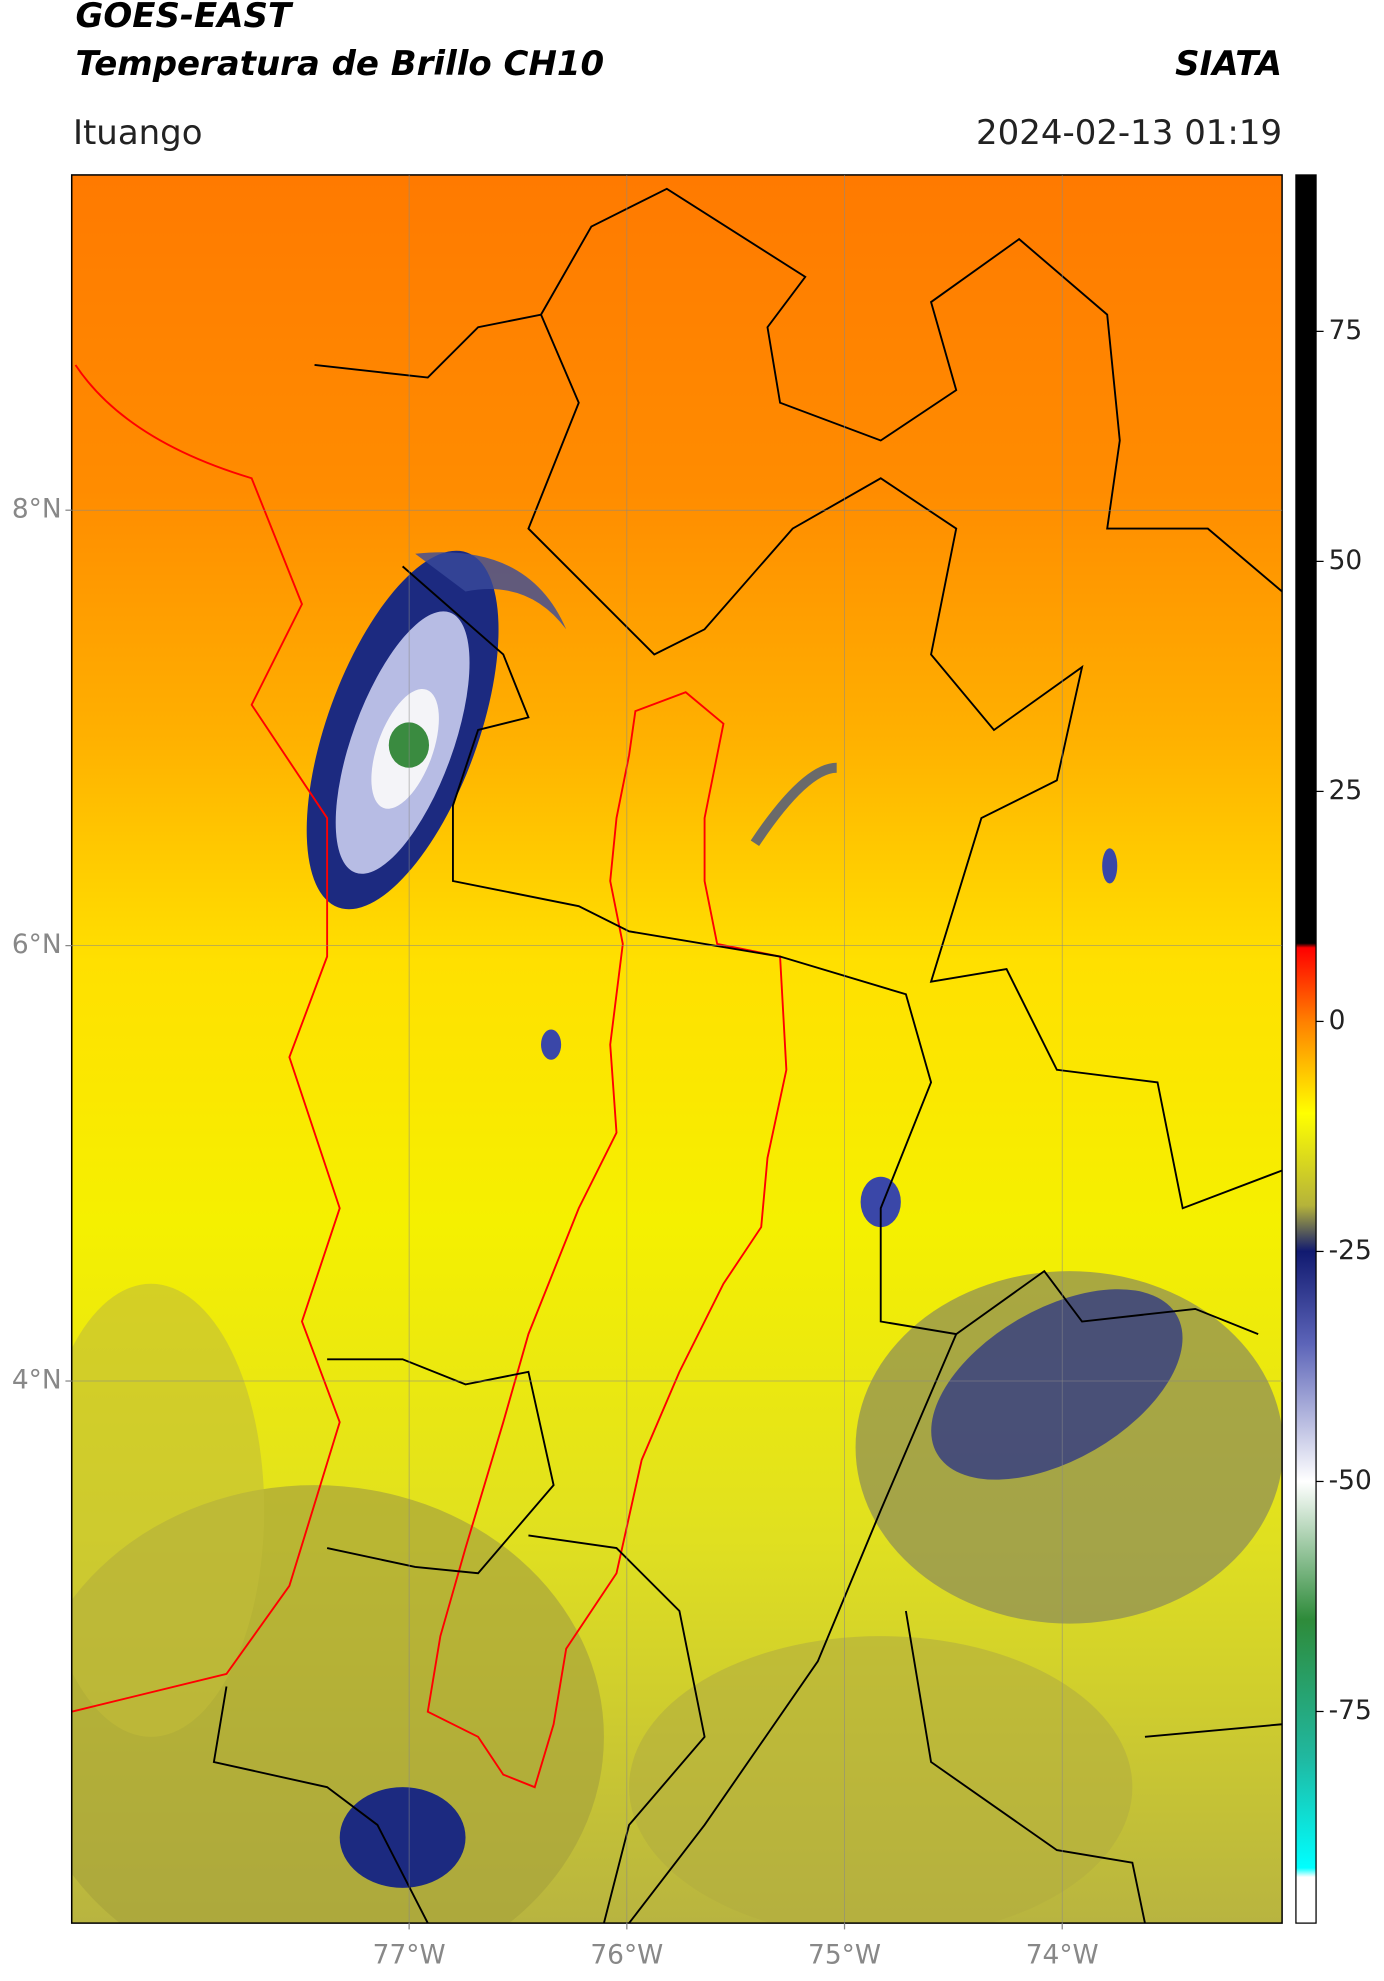  What do you see at coordinates (1350, 1250) in the screenshot?
I see `colorbar-tick-label: -25` at bounding box center [1350, 1250].